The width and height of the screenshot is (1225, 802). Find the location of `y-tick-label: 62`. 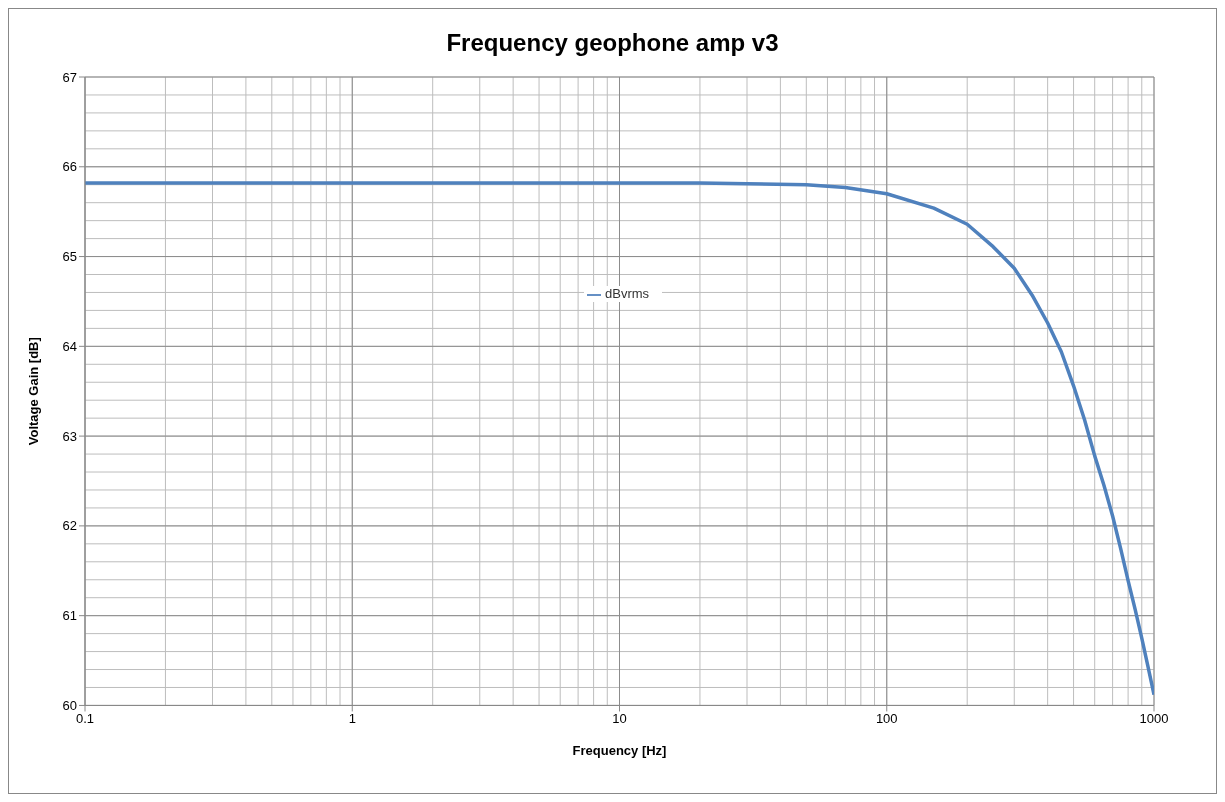

y-tick-label: 62 is located at coordinates (69, 526).